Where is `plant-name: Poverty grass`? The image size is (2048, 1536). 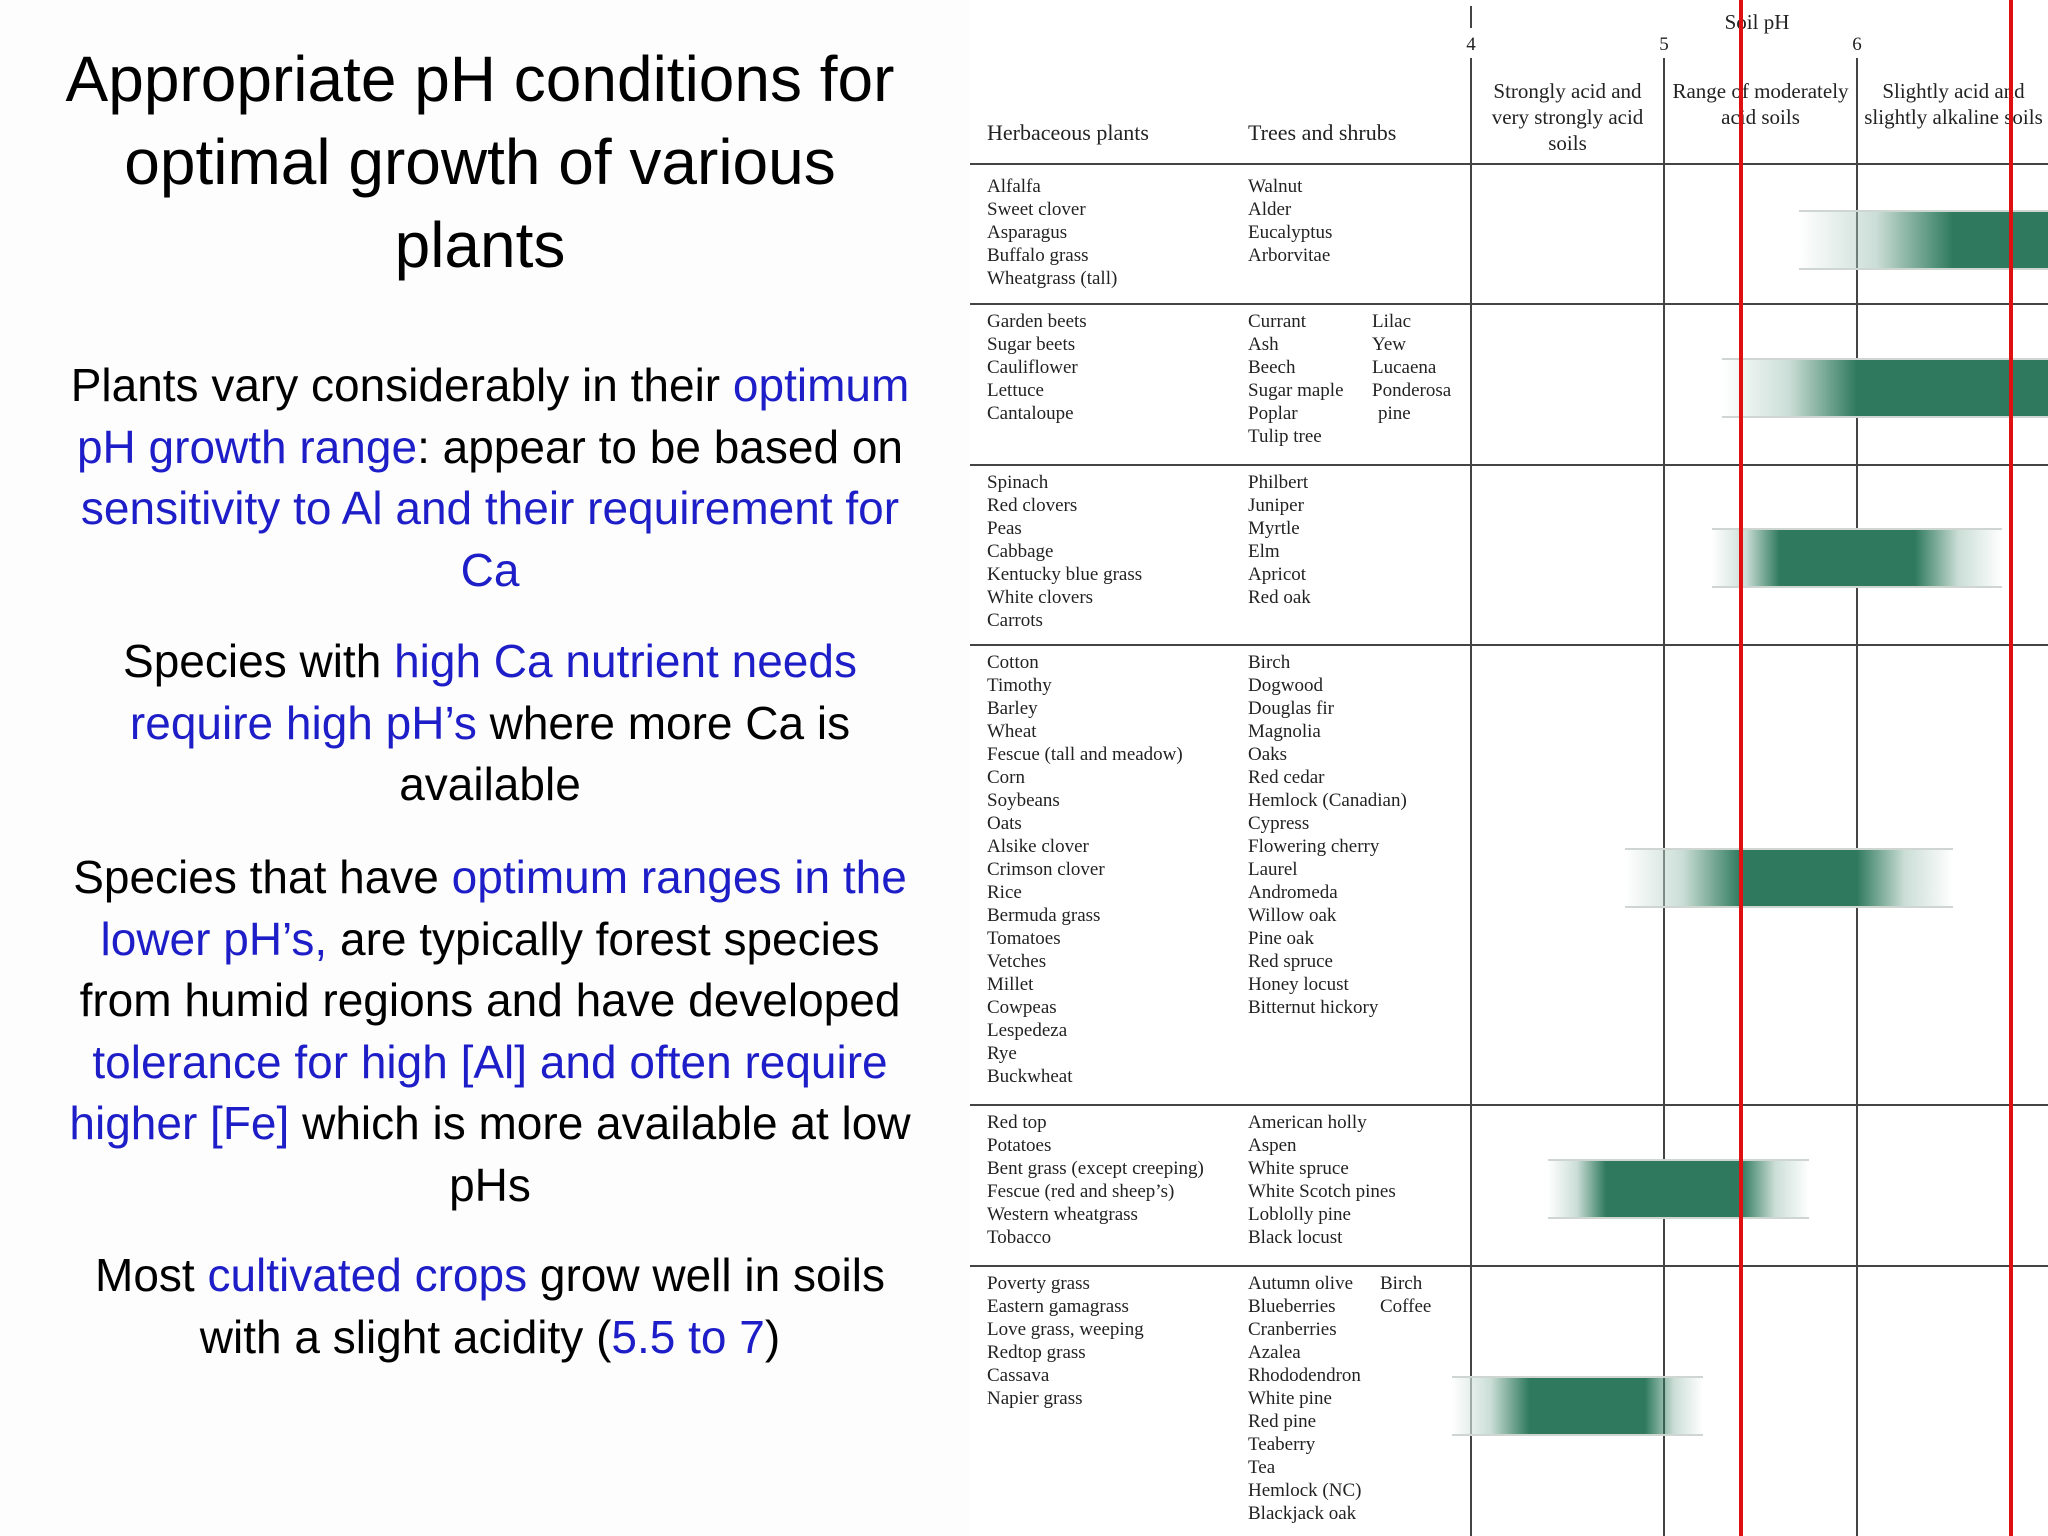
plant-name: Poverty grass is located at coordinates (1038, 1283).